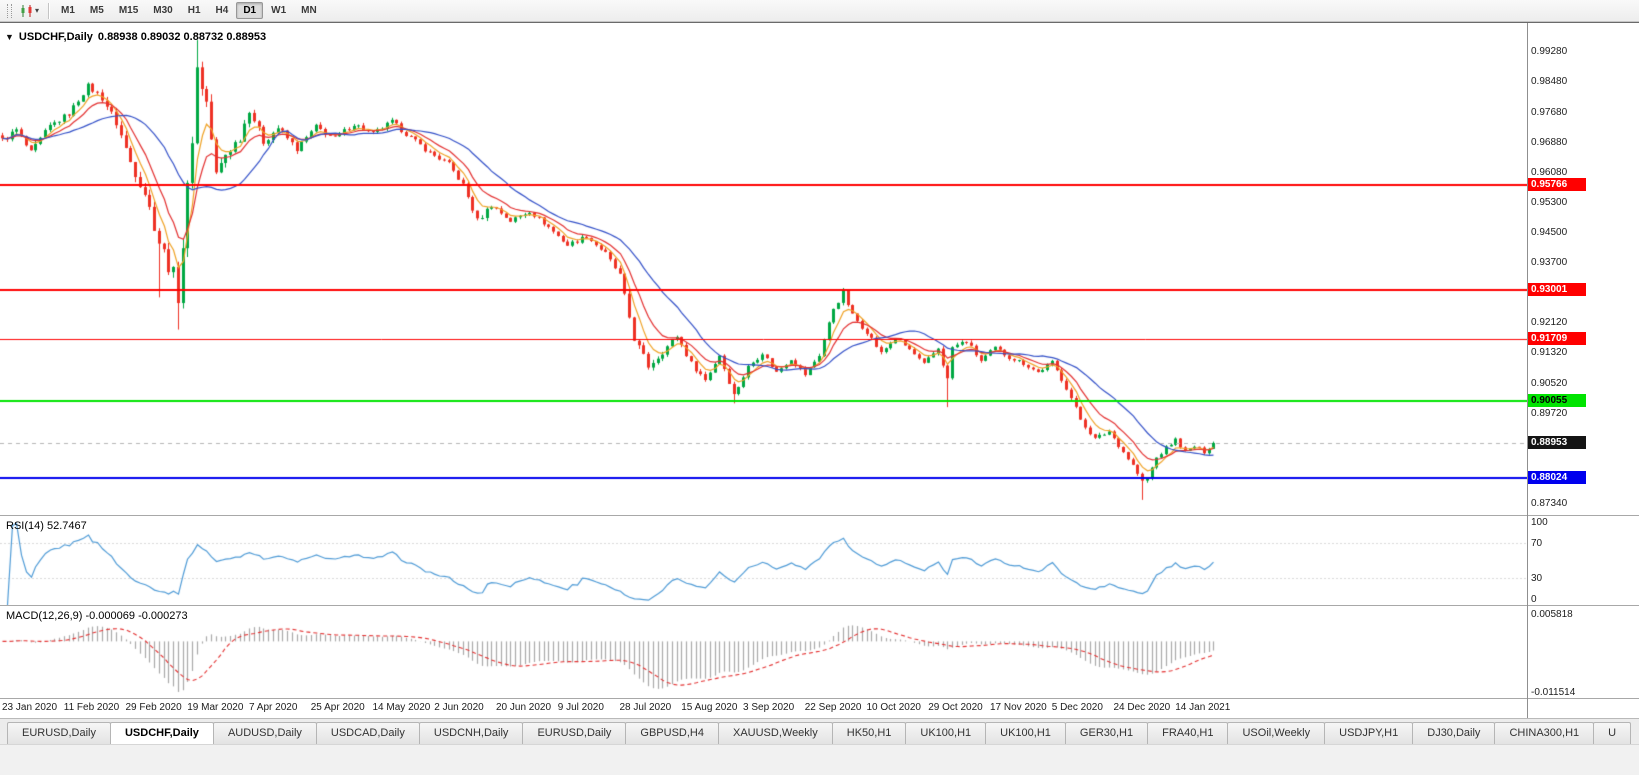  Describe the element at coordinates (1549, 353) in the screenshot. I see `price-axis-tick: 0.91320` at that location.